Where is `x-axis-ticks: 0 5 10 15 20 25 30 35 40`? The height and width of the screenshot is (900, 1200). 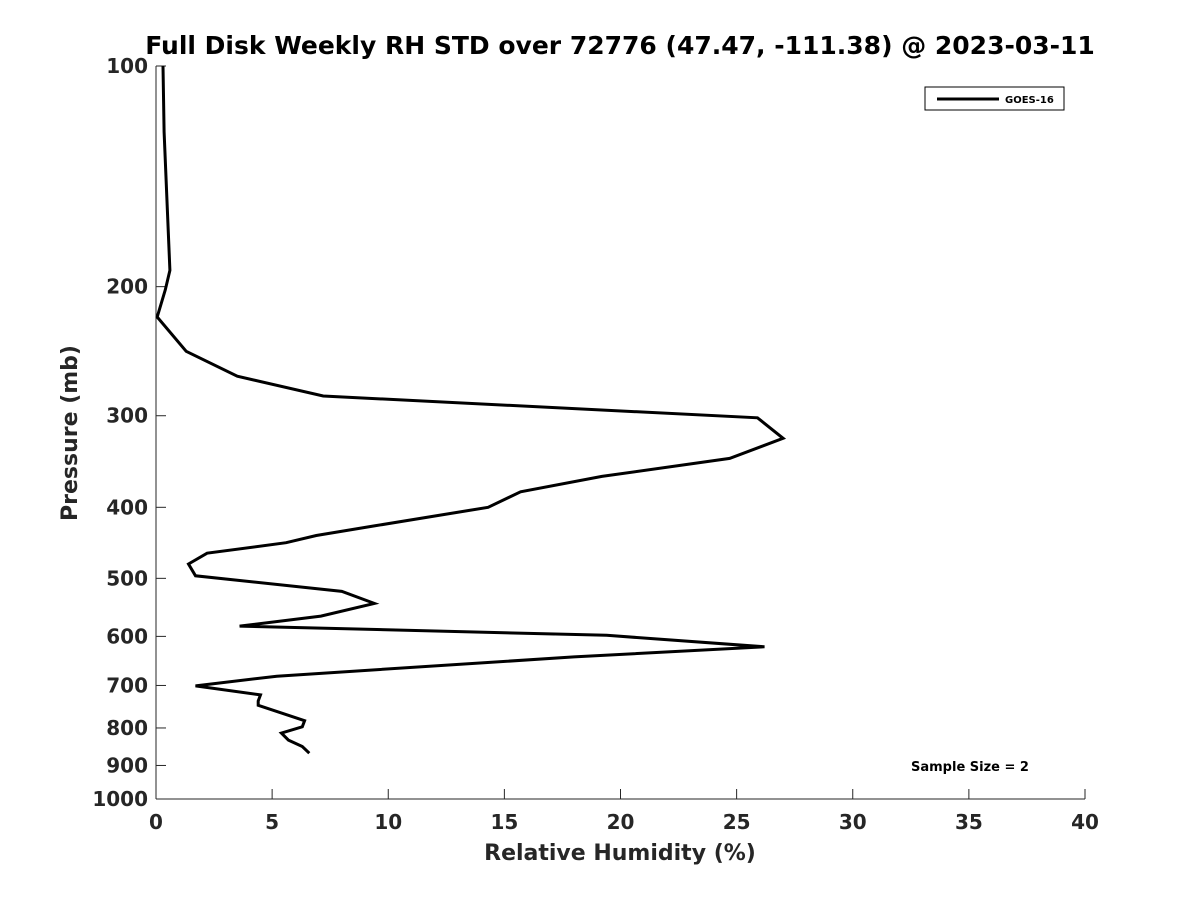 x-axis-ticks: 0 5 10 15 20 25 30 35 40 is located at coordinates (624, 811).